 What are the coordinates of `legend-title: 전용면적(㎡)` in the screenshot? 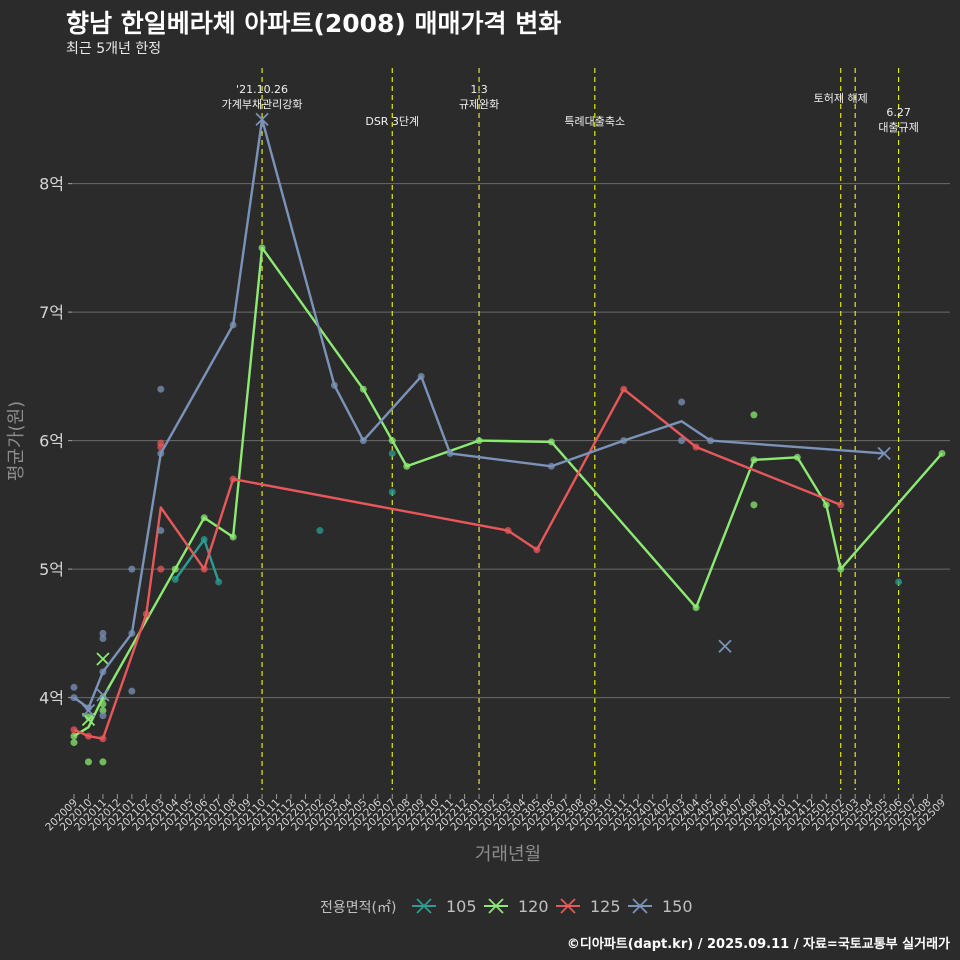 It's located at (358, 908).